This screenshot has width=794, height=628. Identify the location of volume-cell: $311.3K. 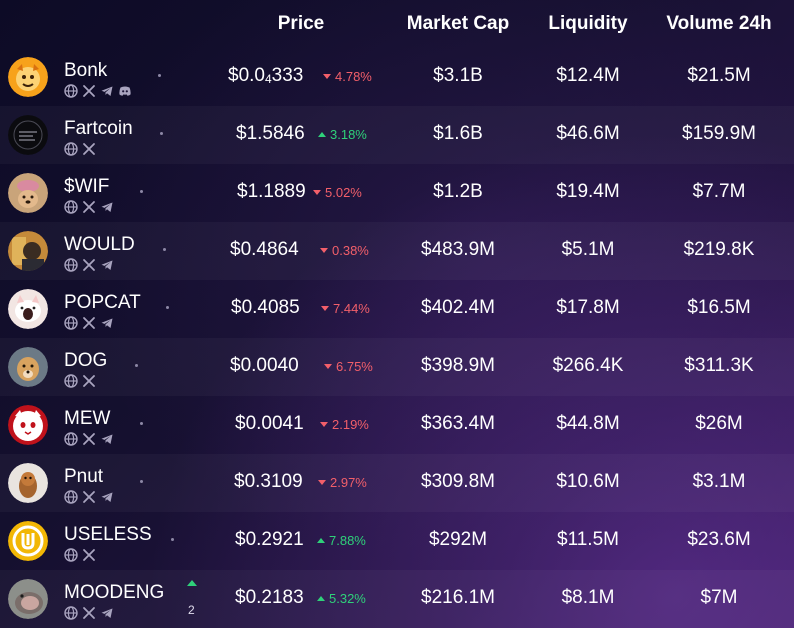
(719, 365).